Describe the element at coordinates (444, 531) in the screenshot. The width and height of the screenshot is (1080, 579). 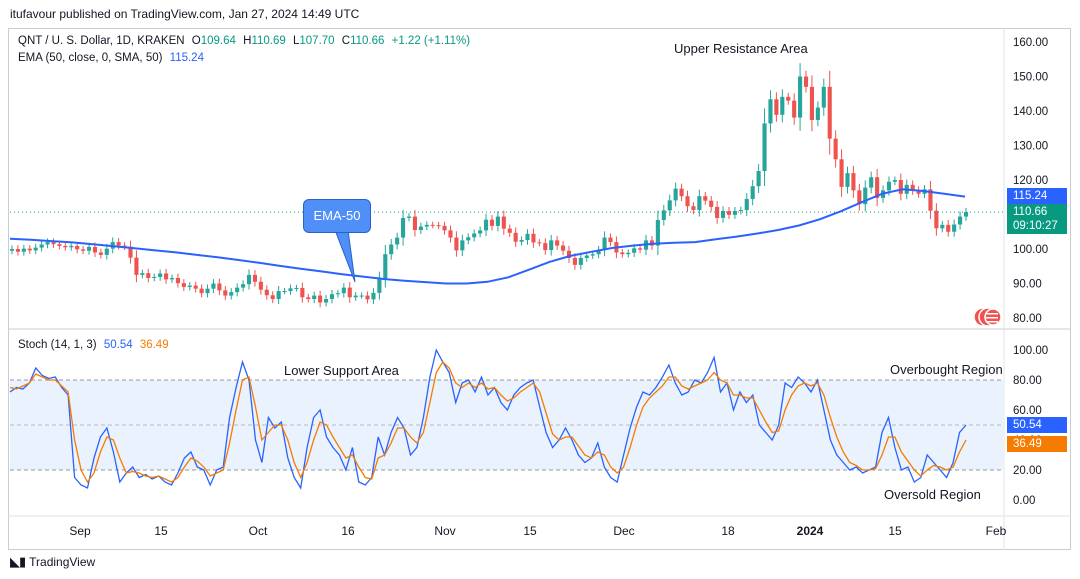
I see `time-tick-label: Nov` at that location.